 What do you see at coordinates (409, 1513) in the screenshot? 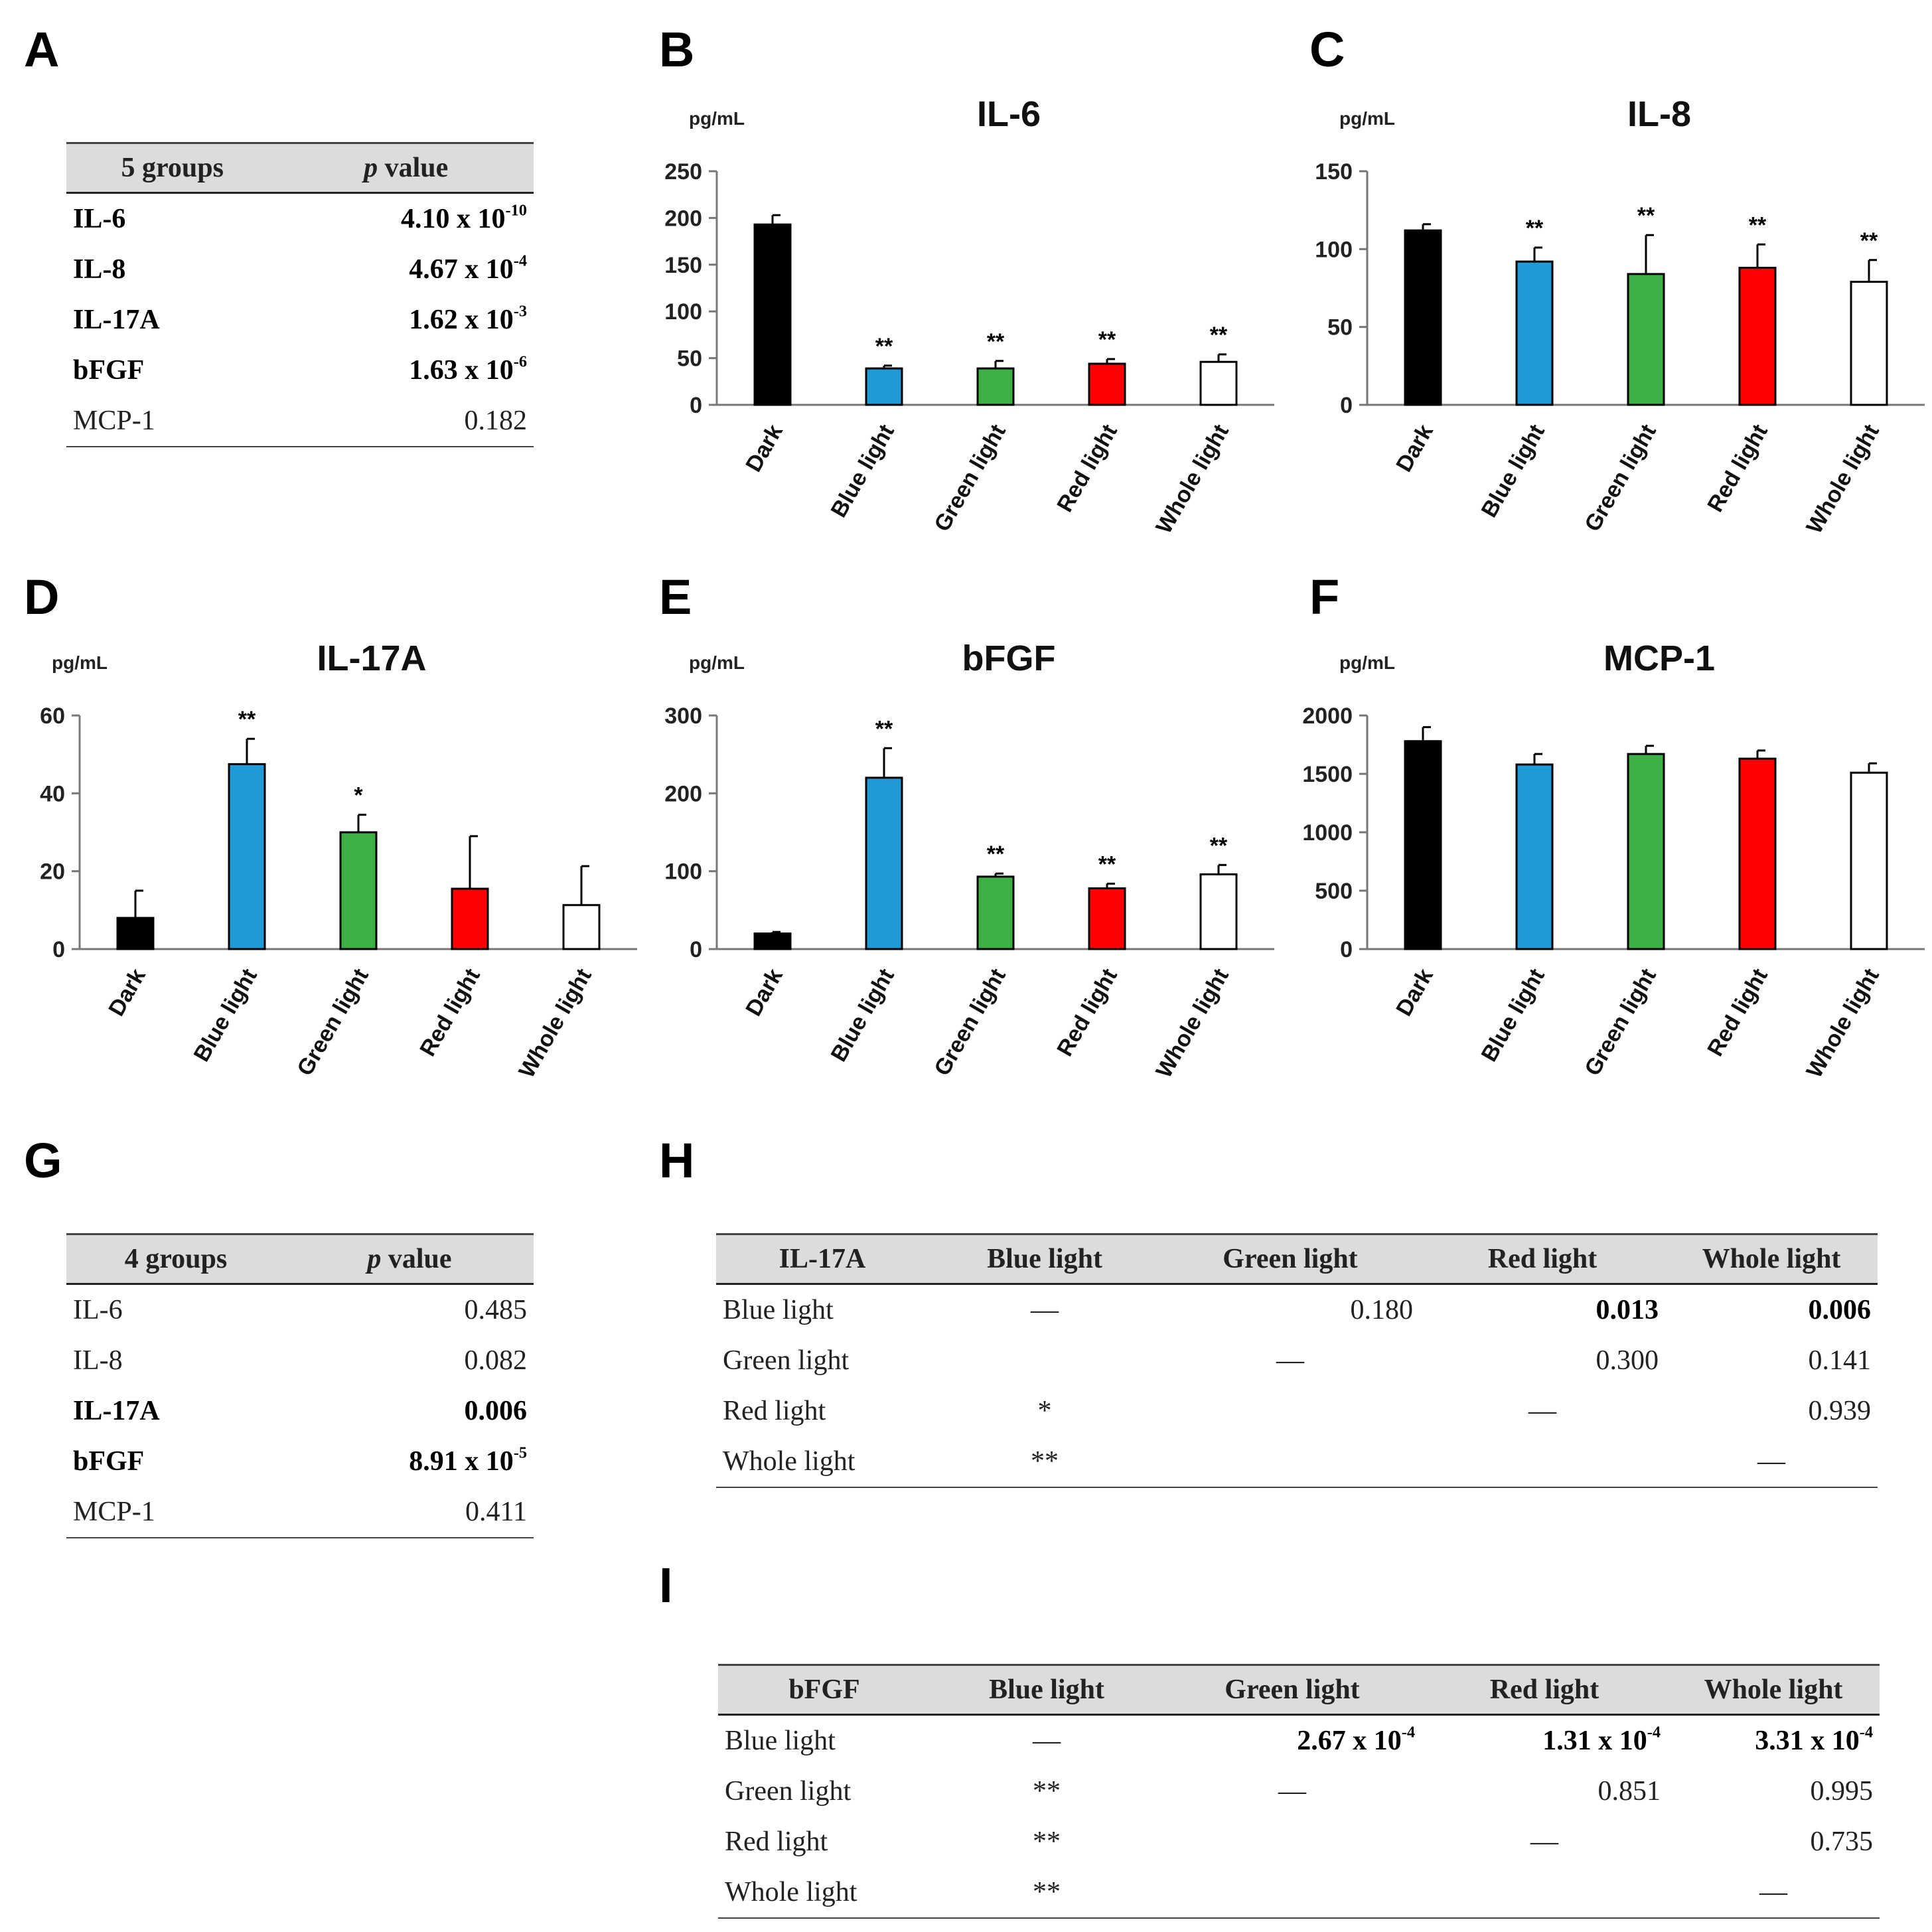
I see `p-value: 0.411` at bounding box center [409, 1513].